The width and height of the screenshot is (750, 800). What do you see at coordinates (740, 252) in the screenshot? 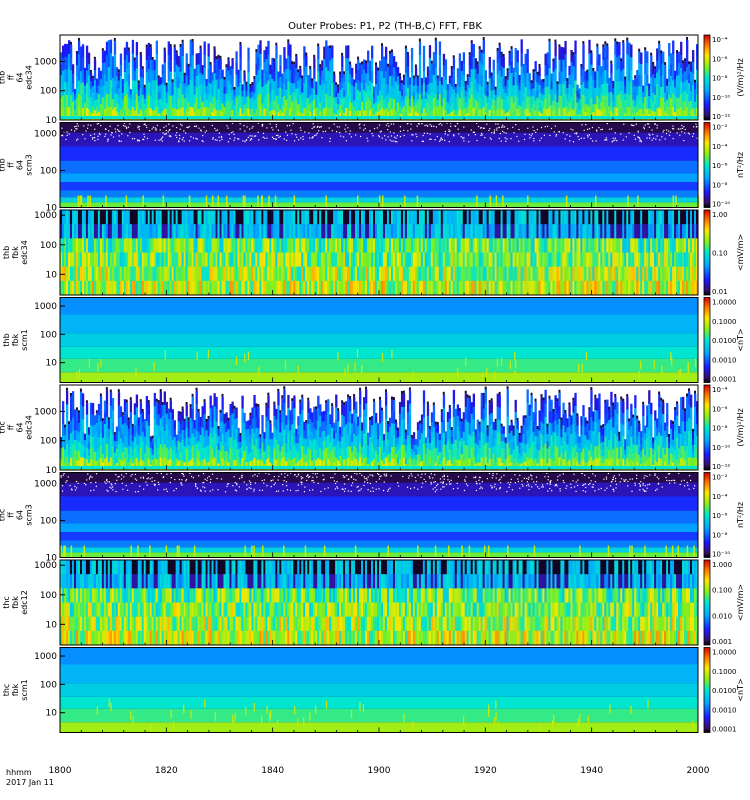
I see `colorbar-label: <mV/m>` at bounding box center [740, 252].